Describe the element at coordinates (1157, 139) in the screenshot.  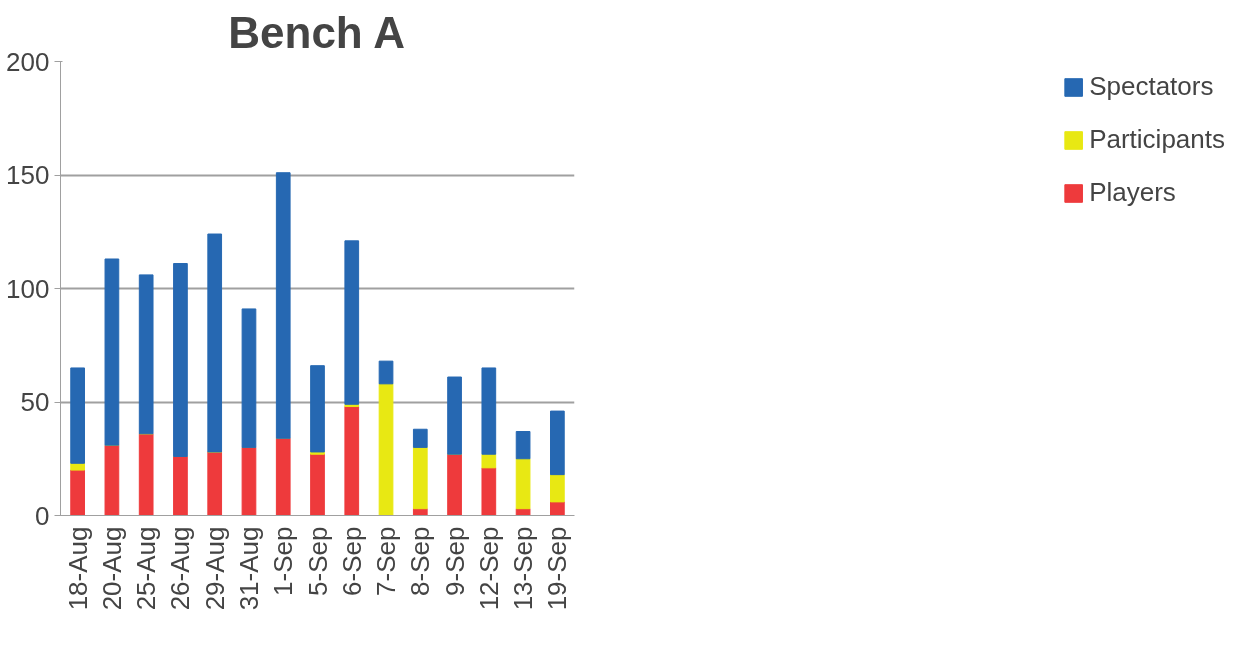
I see `legend-label: Participants` at that location.